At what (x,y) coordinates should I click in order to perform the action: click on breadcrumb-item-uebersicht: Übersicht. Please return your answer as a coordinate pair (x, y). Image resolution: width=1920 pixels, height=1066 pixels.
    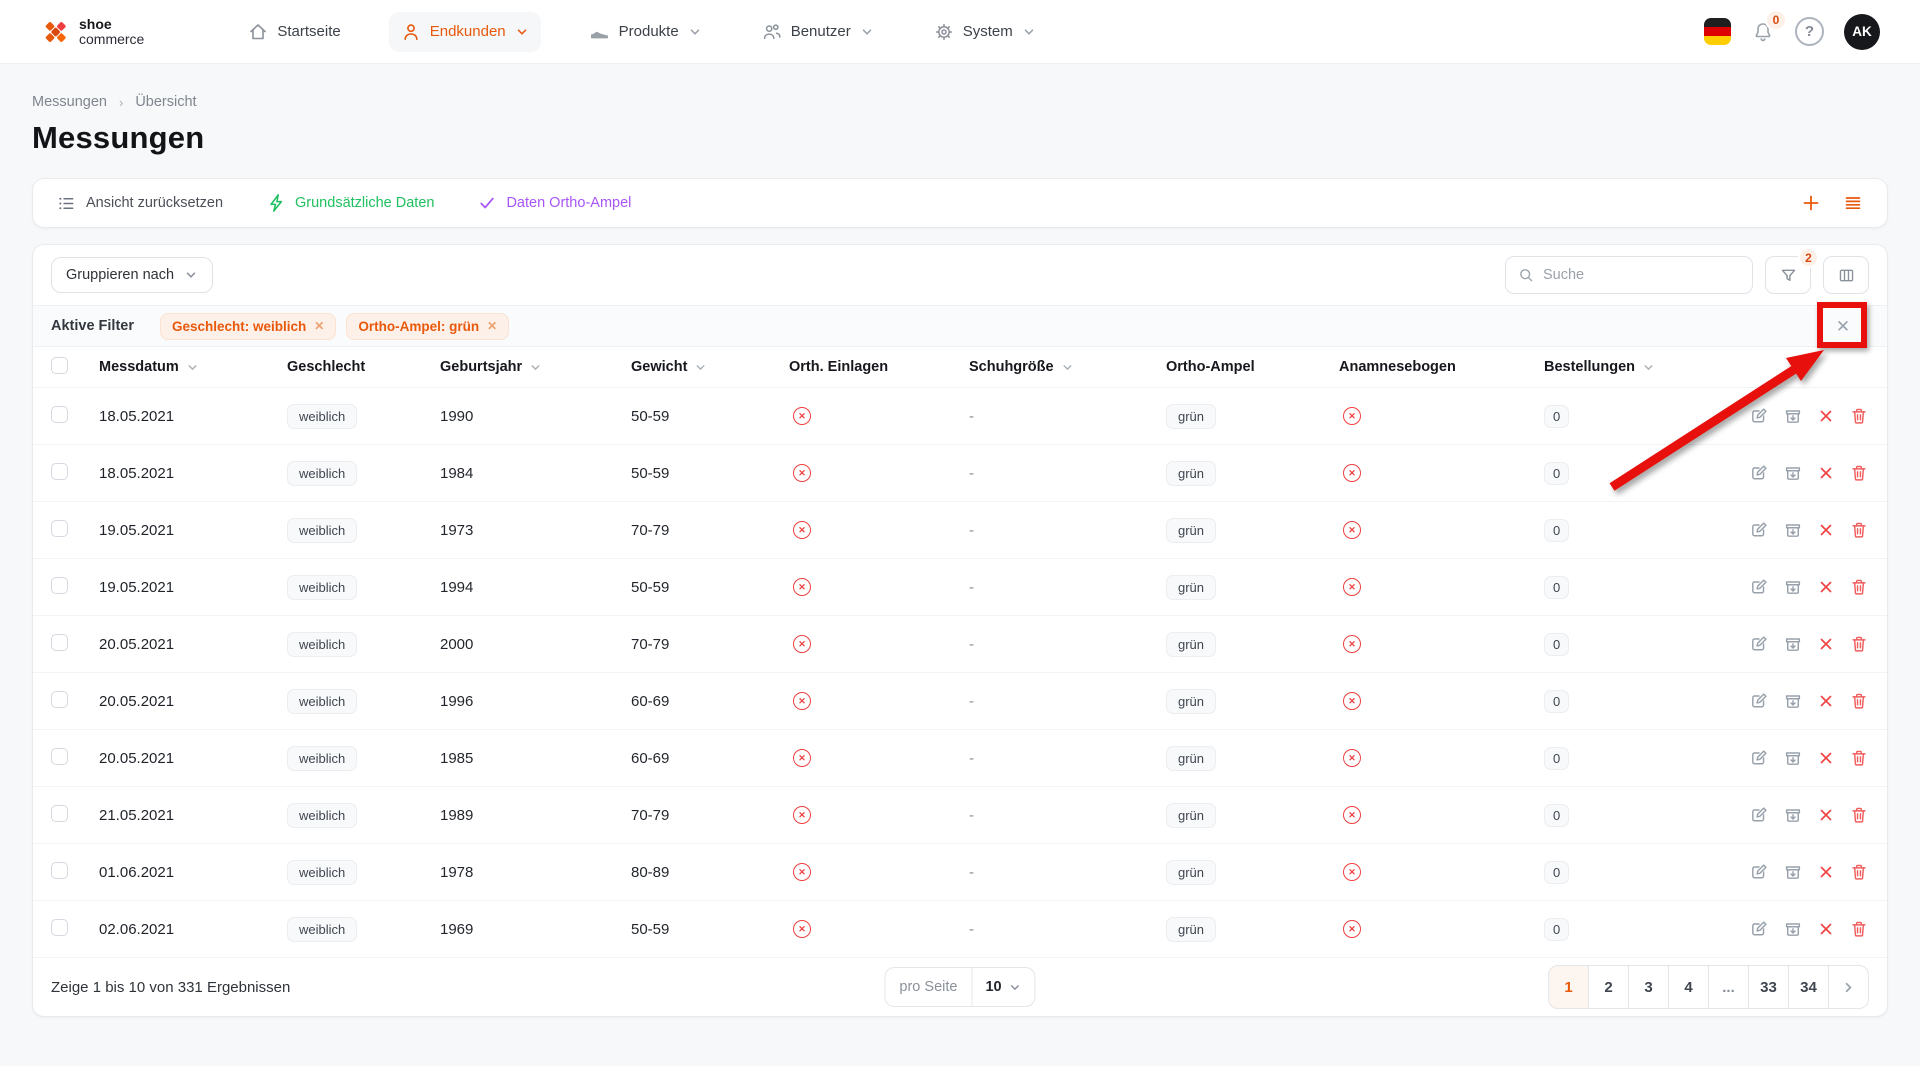
    Looking at the image, I should click on (166, 102).